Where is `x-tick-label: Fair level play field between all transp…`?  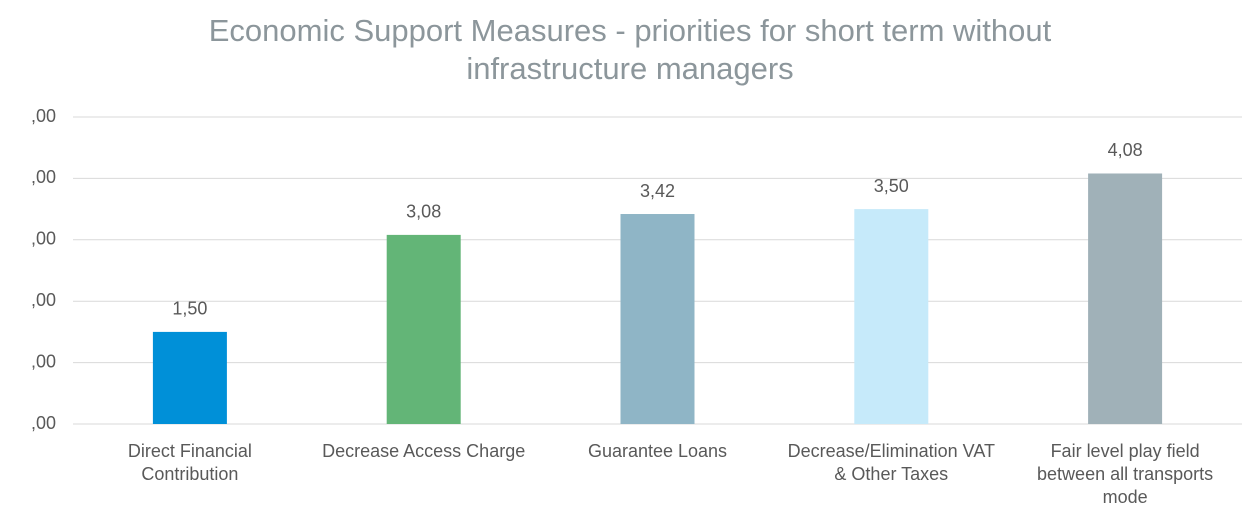
x-tick-label: Fair level play field between all transp… is located at coordinates (1125, 474).